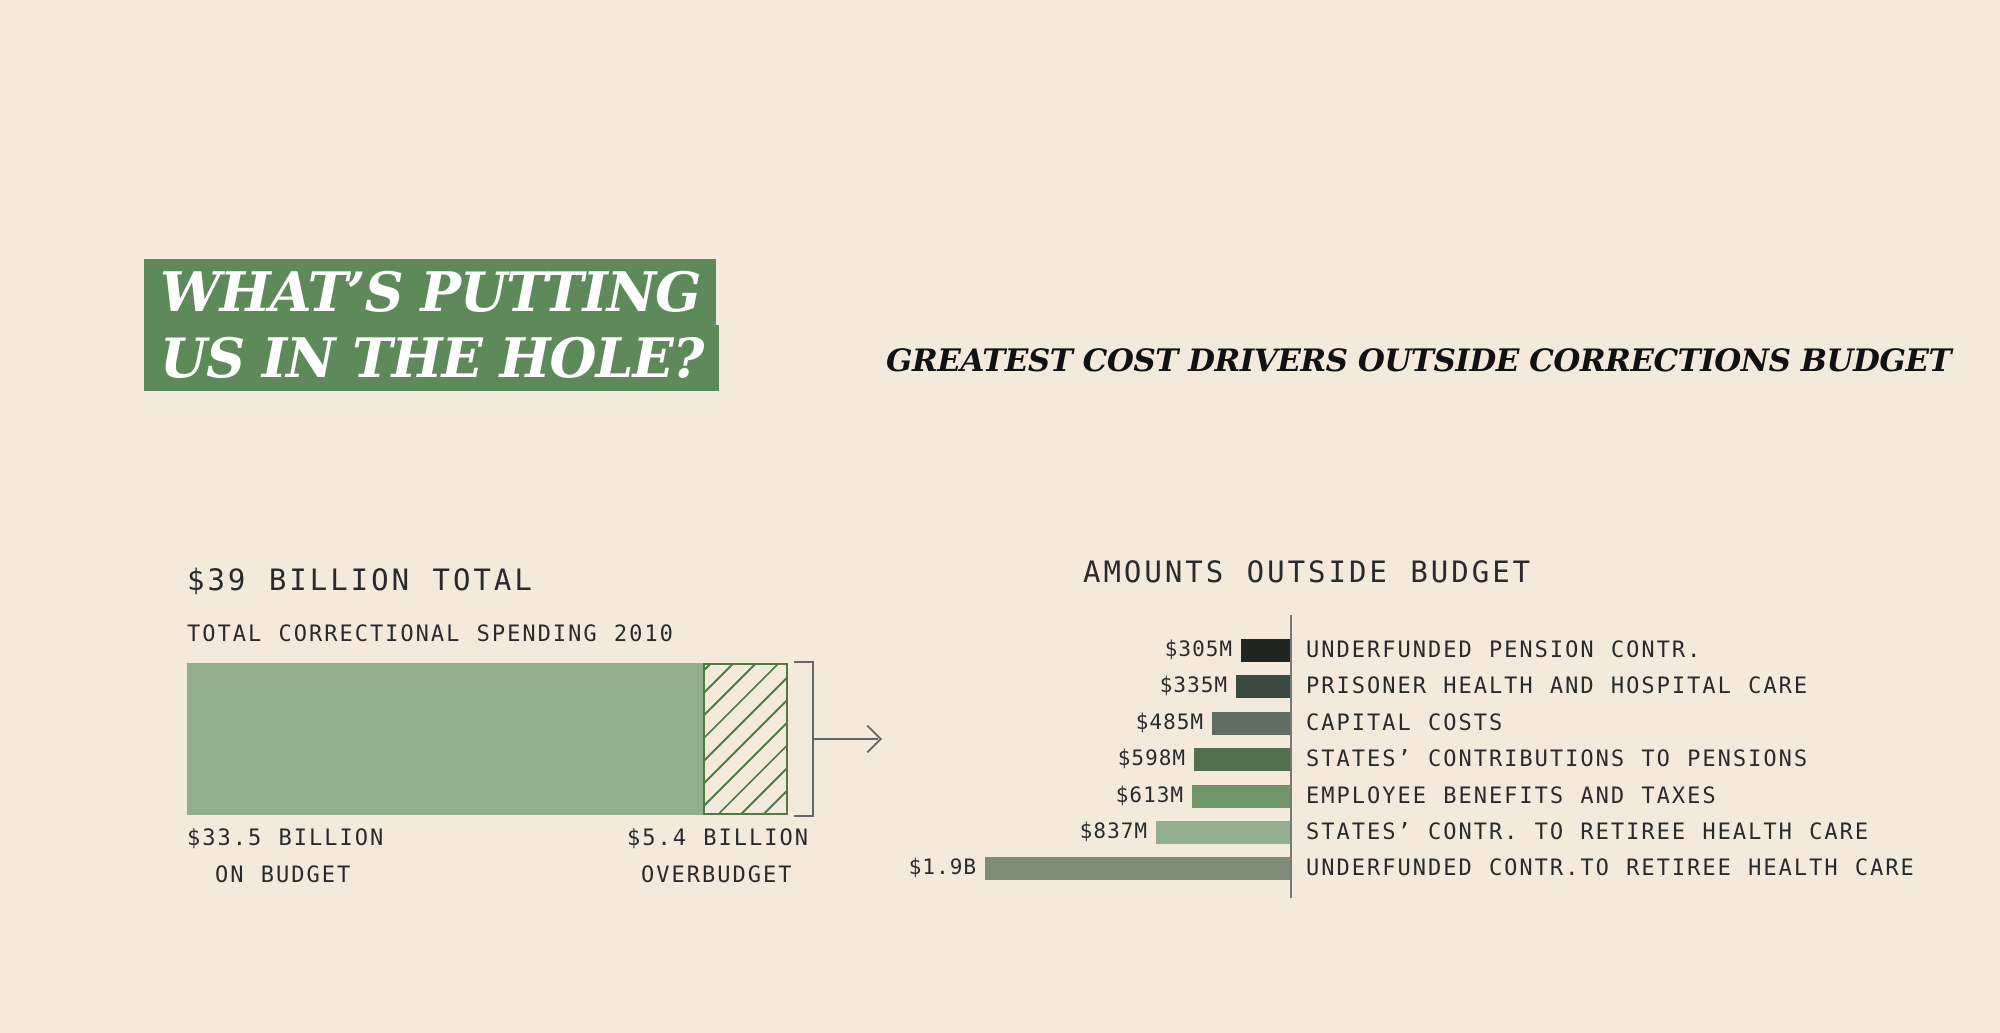  I want to click on cost-category-label: STATES’ CONTRIBUTIONS TO PENSIONS, so click(1558, 759).